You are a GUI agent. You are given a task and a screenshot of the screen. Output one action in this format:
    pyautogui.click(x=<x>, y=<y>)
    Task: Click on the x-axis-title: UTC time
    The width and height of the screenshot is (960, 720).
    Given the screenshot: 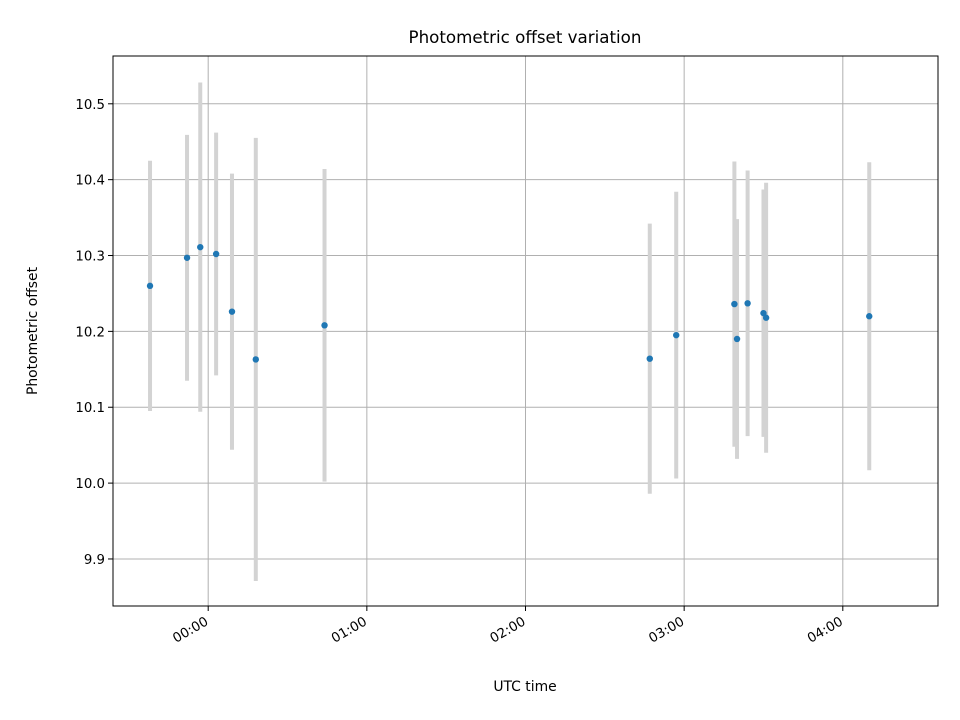 What is the action you would take?
    pyautogui.click(x=524, y=687)
    